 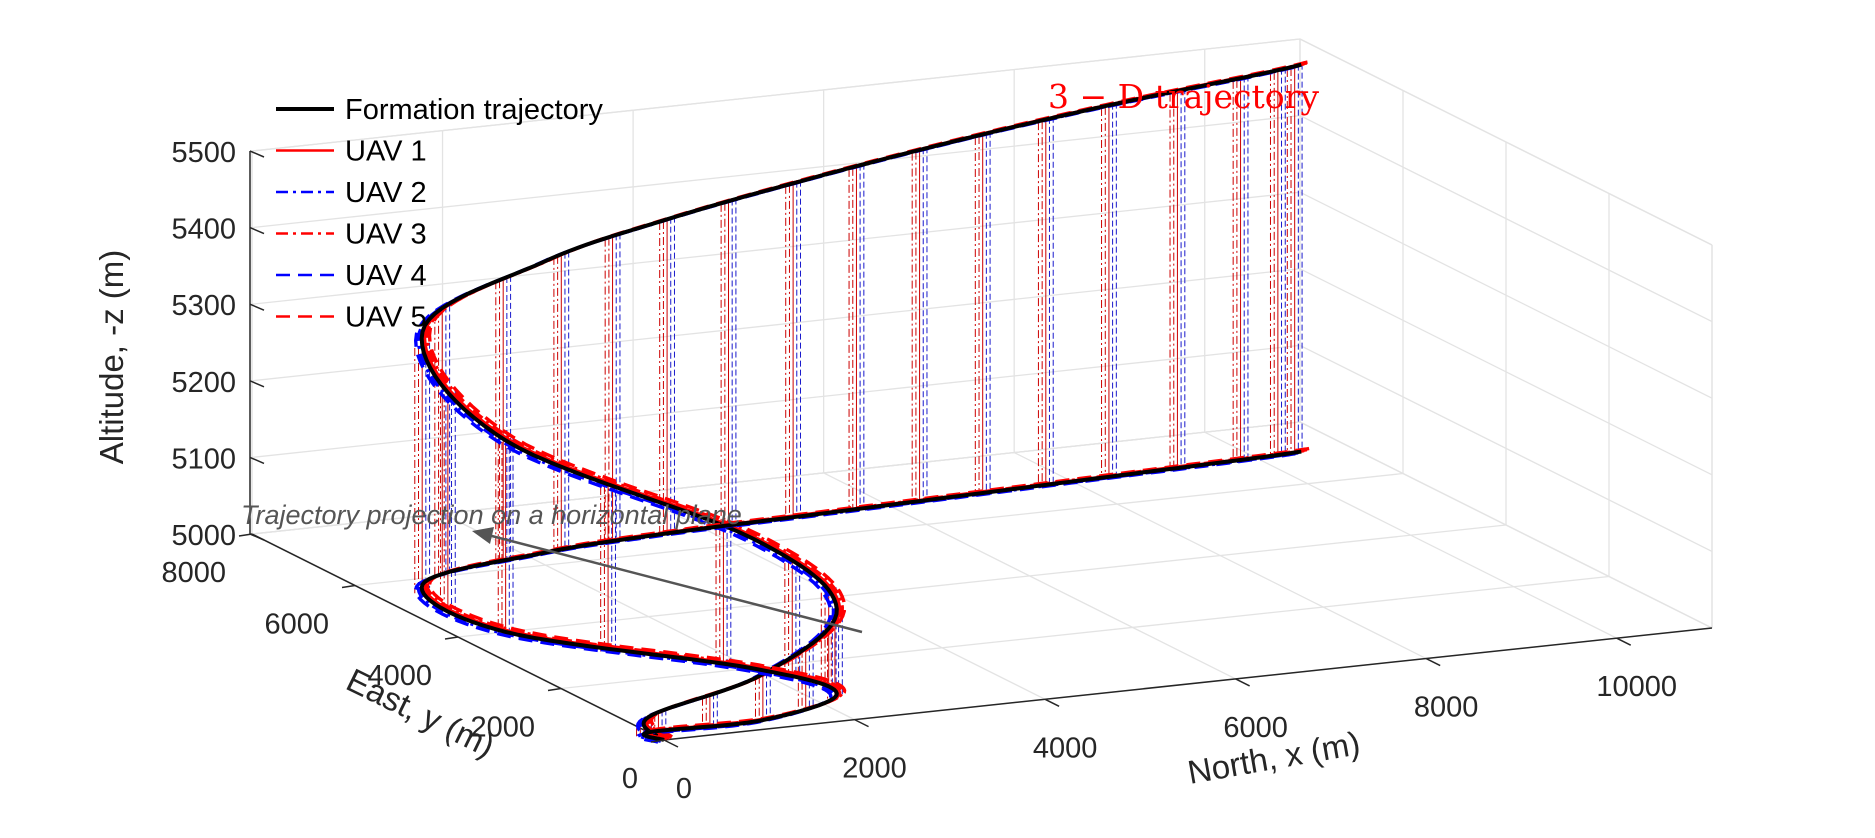 What do you see at coordinates (630, 779) in the screenshot?
I see `y-tick-label: 0` at bounding box center [630, 779].